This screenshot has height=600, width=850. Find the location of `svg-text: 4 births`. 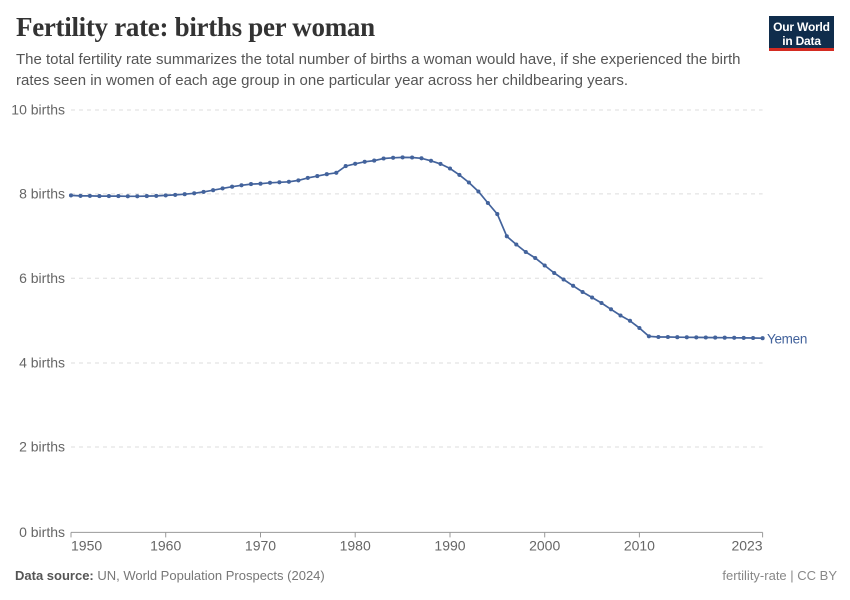

svg-text: 4 births is located at coordinates (42, 363).